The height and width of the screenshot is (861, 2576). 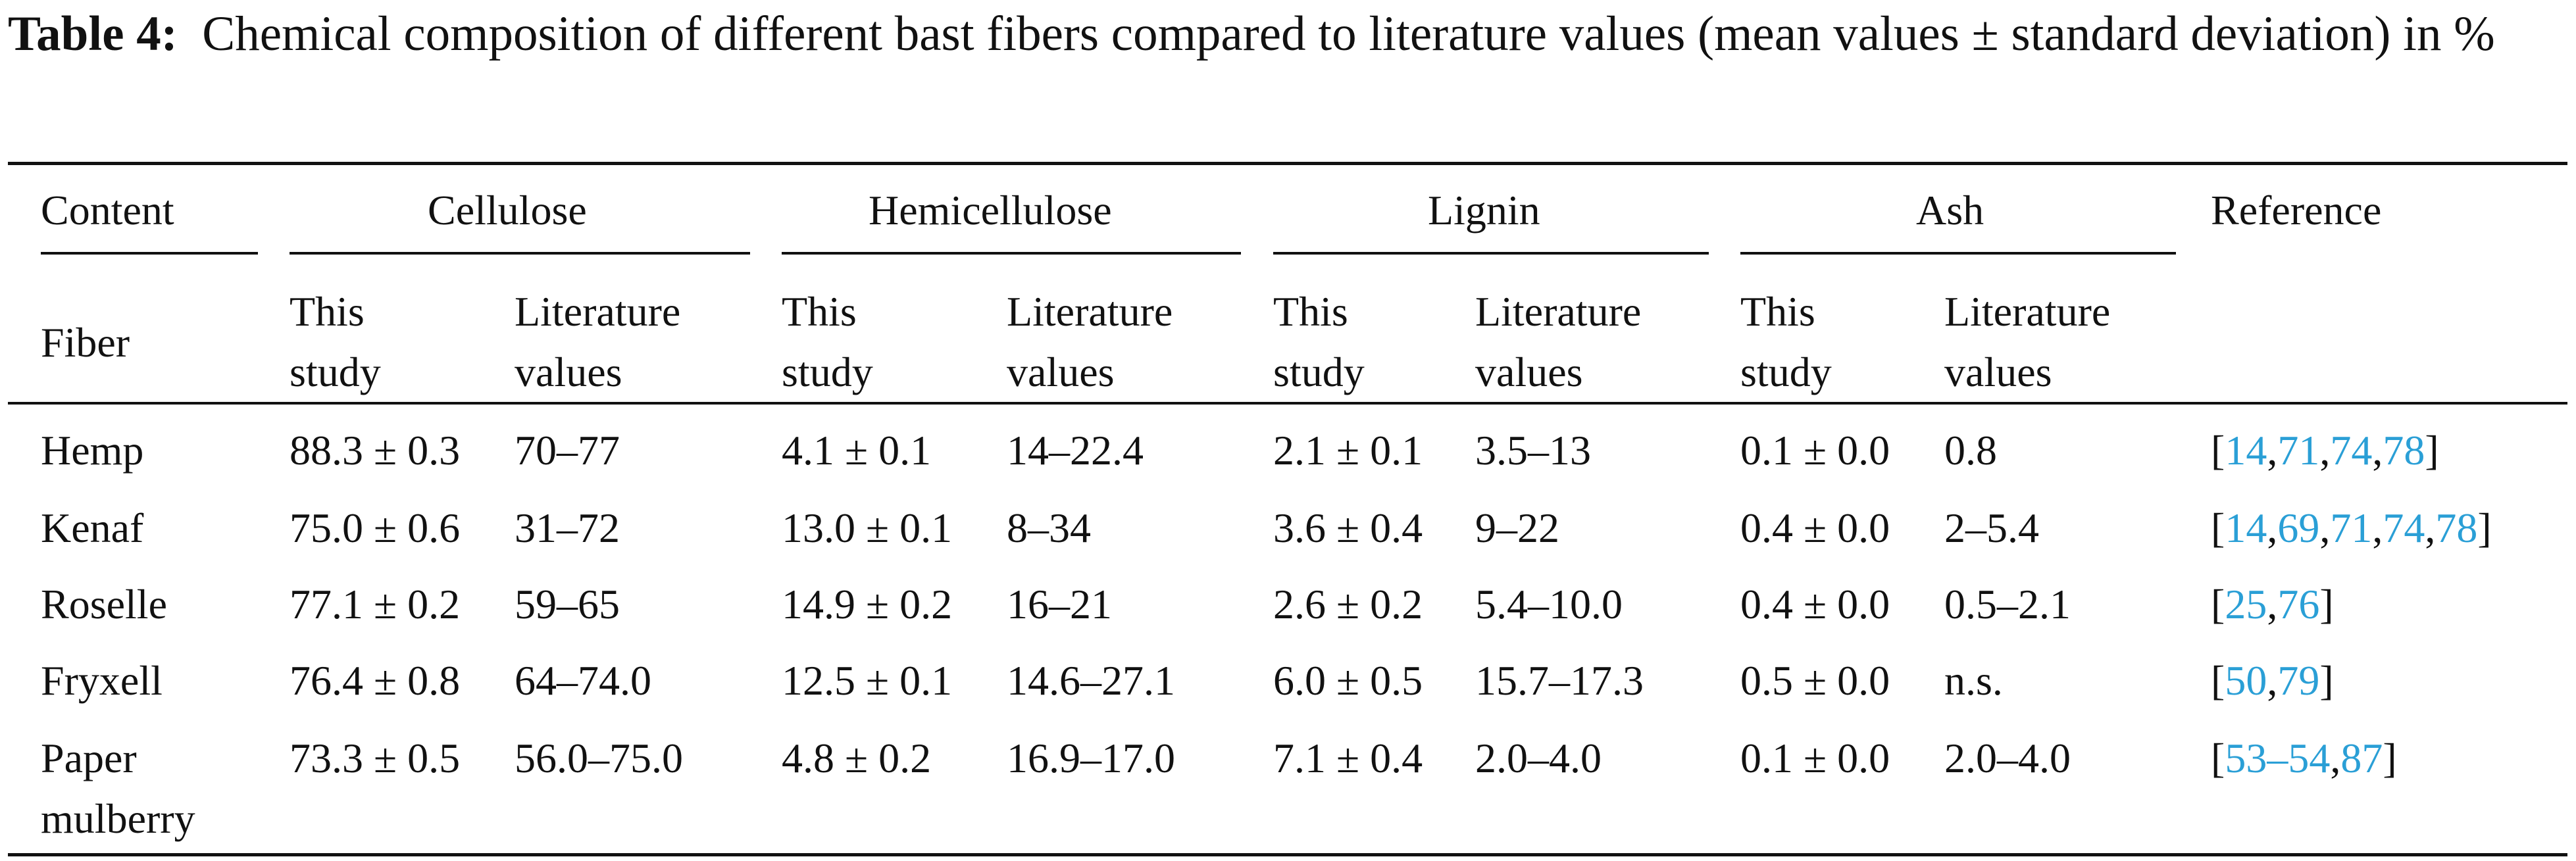 I want to click on header-lignin: Lignin, so click(x=1484, y=210).